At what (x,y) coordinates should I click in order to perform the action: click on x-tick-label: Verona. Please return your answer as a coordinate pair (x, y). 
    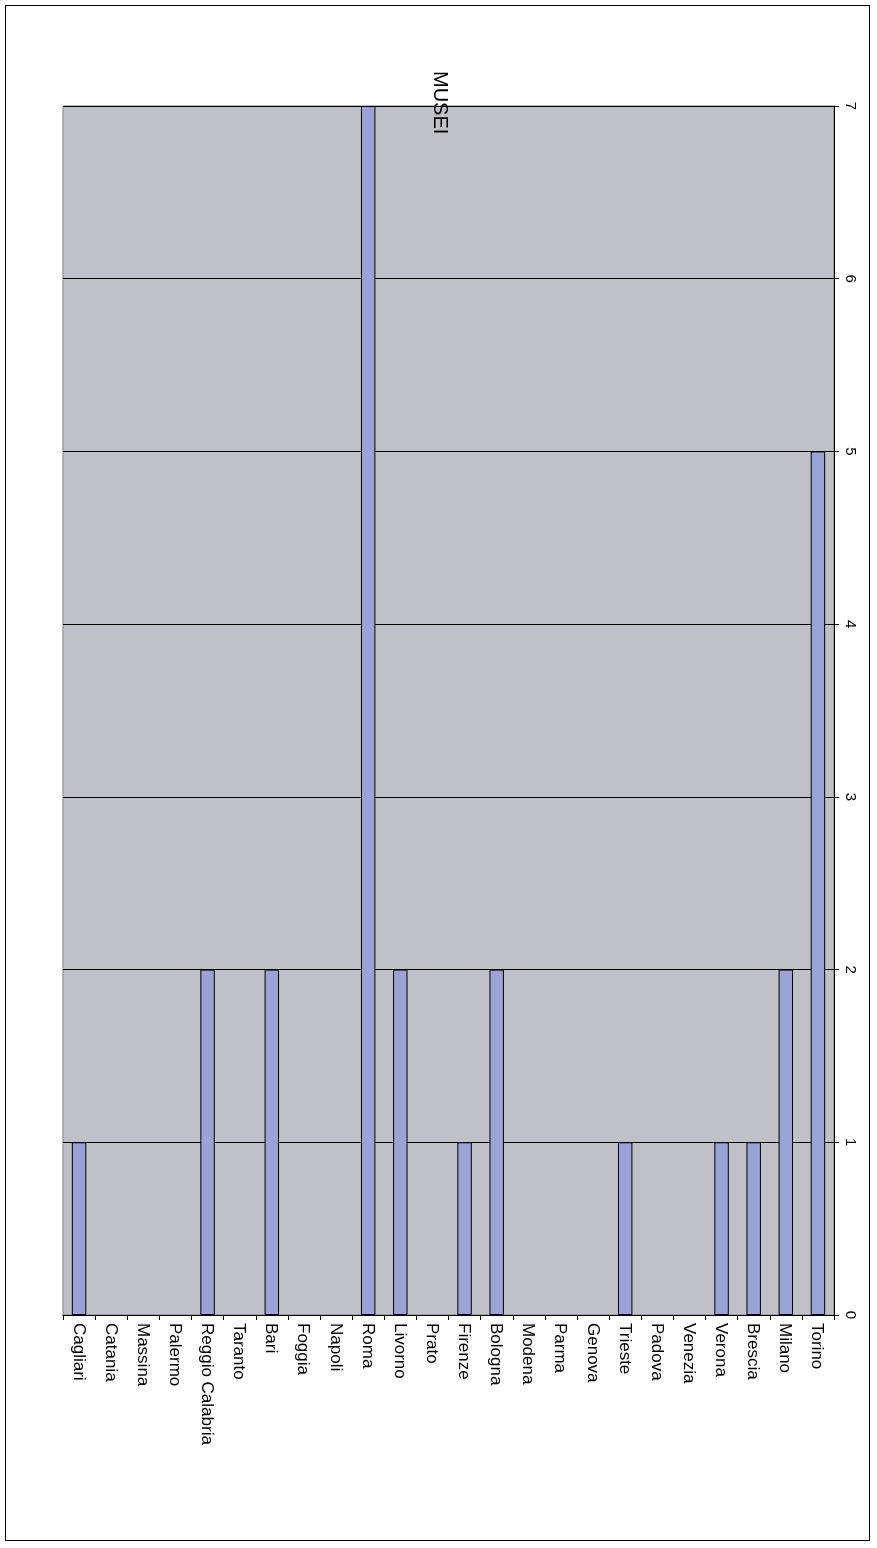
    Looking at the image, I should click on (722, 1350).